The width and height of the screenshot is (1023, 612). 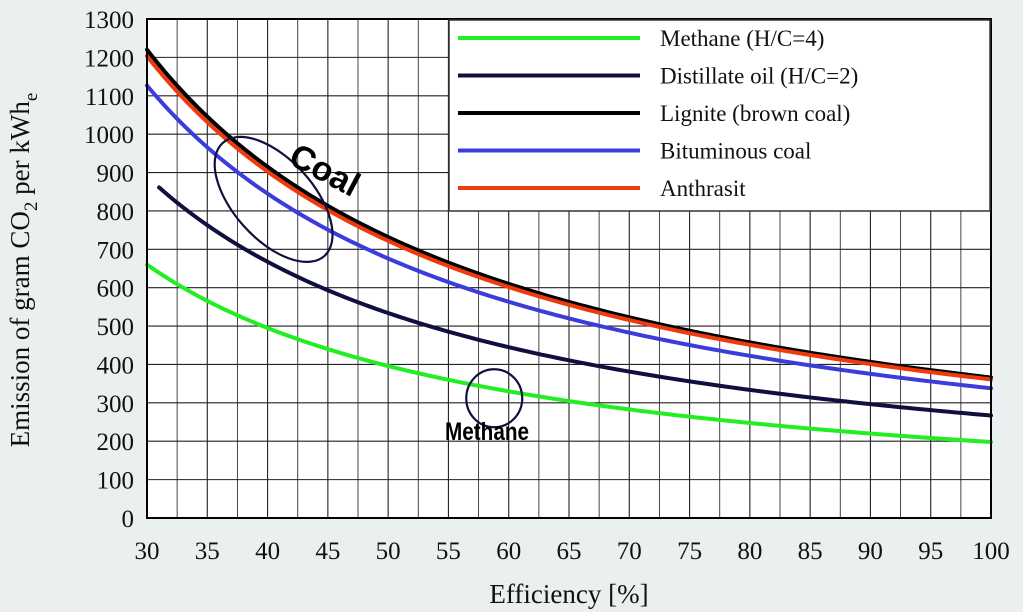 I want to click on legend-label-4: Anthrasit, so click(x=703, y=188).